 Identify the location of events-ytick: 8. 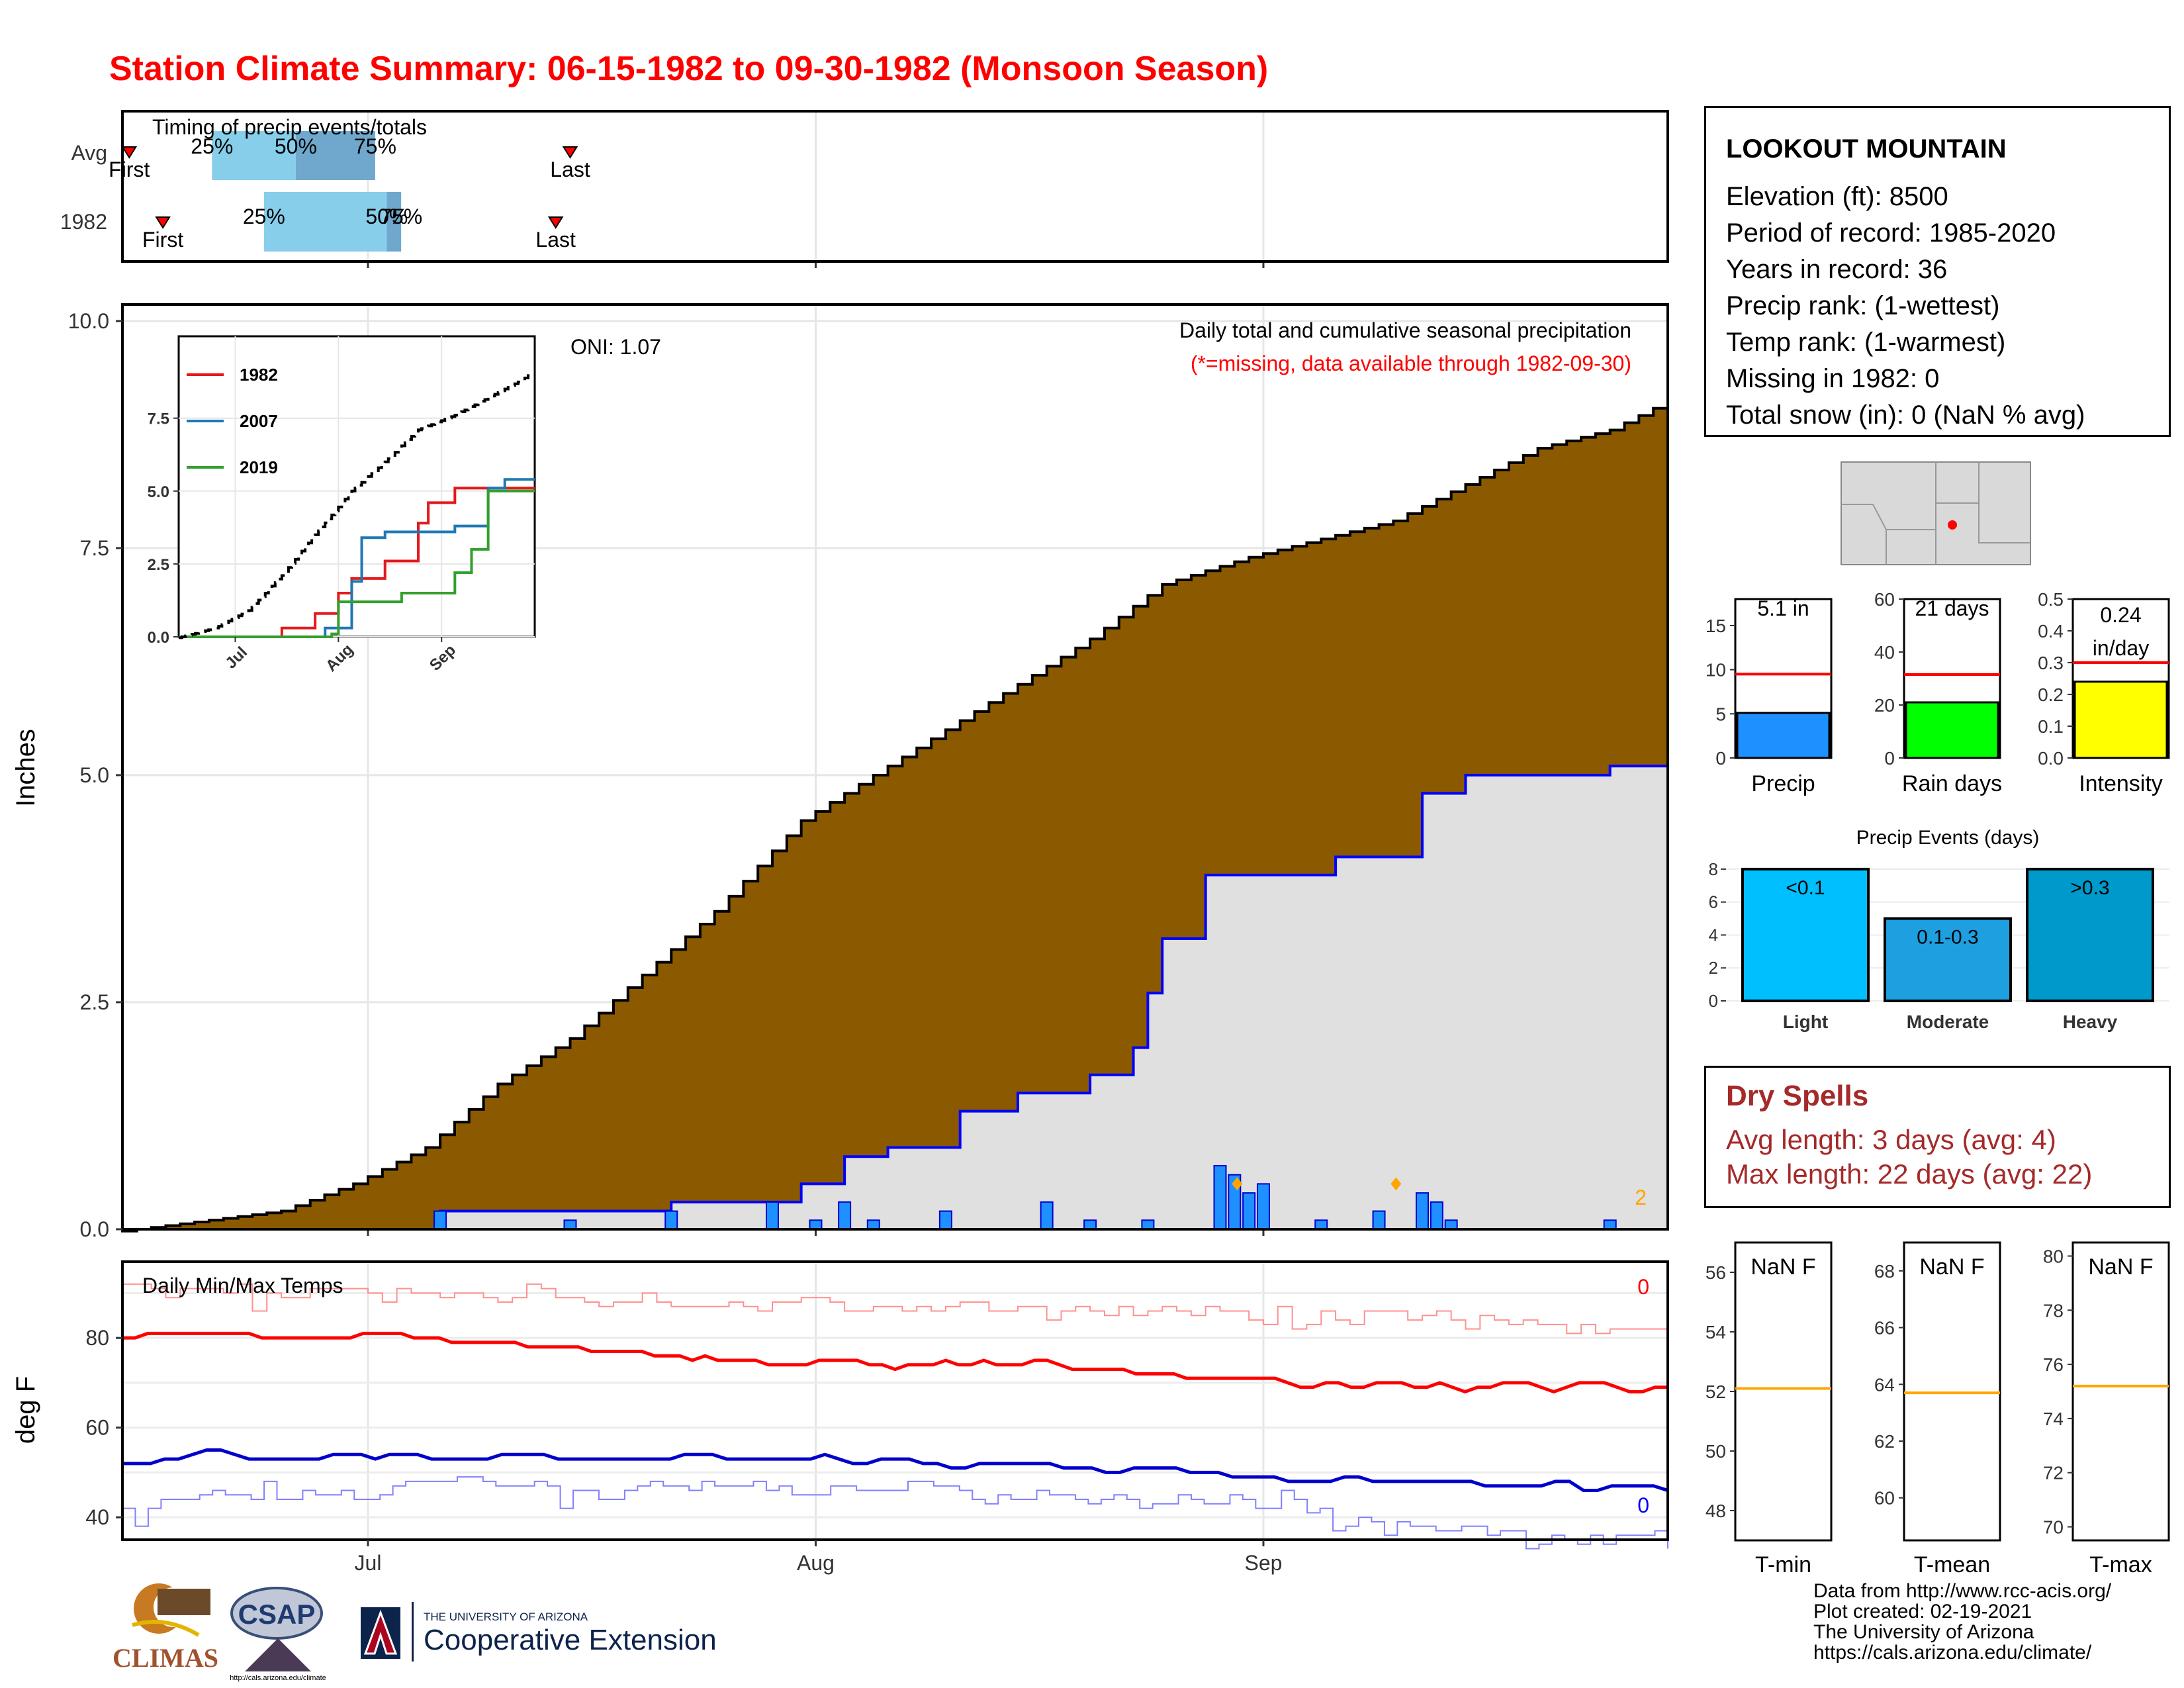
(1713, 869).